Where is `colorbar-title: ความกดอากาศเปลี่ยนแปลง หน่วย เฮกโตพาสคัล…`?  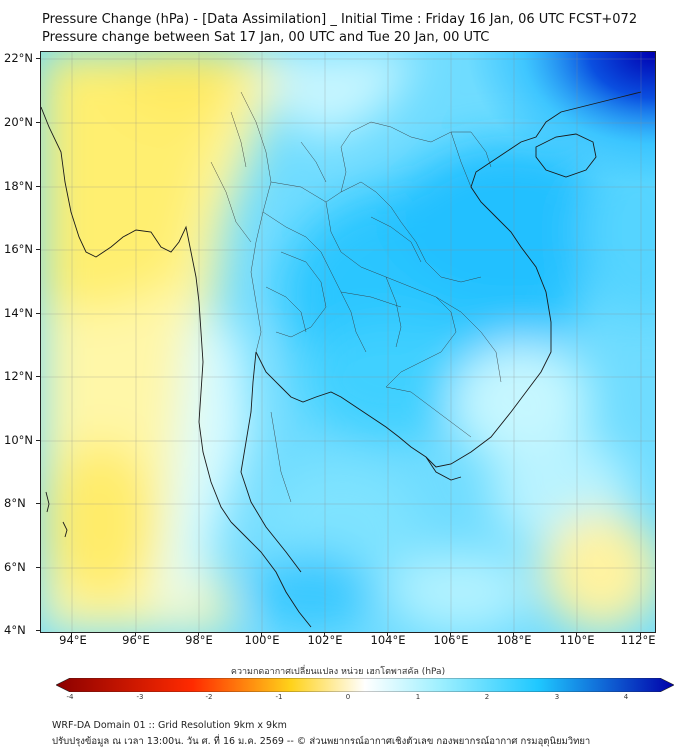 colorbar-title: ความกดอากาศเปลี่ยนแปลง หน่วย เฮกโตพาสคัล… is located at coordinates (338, 672).